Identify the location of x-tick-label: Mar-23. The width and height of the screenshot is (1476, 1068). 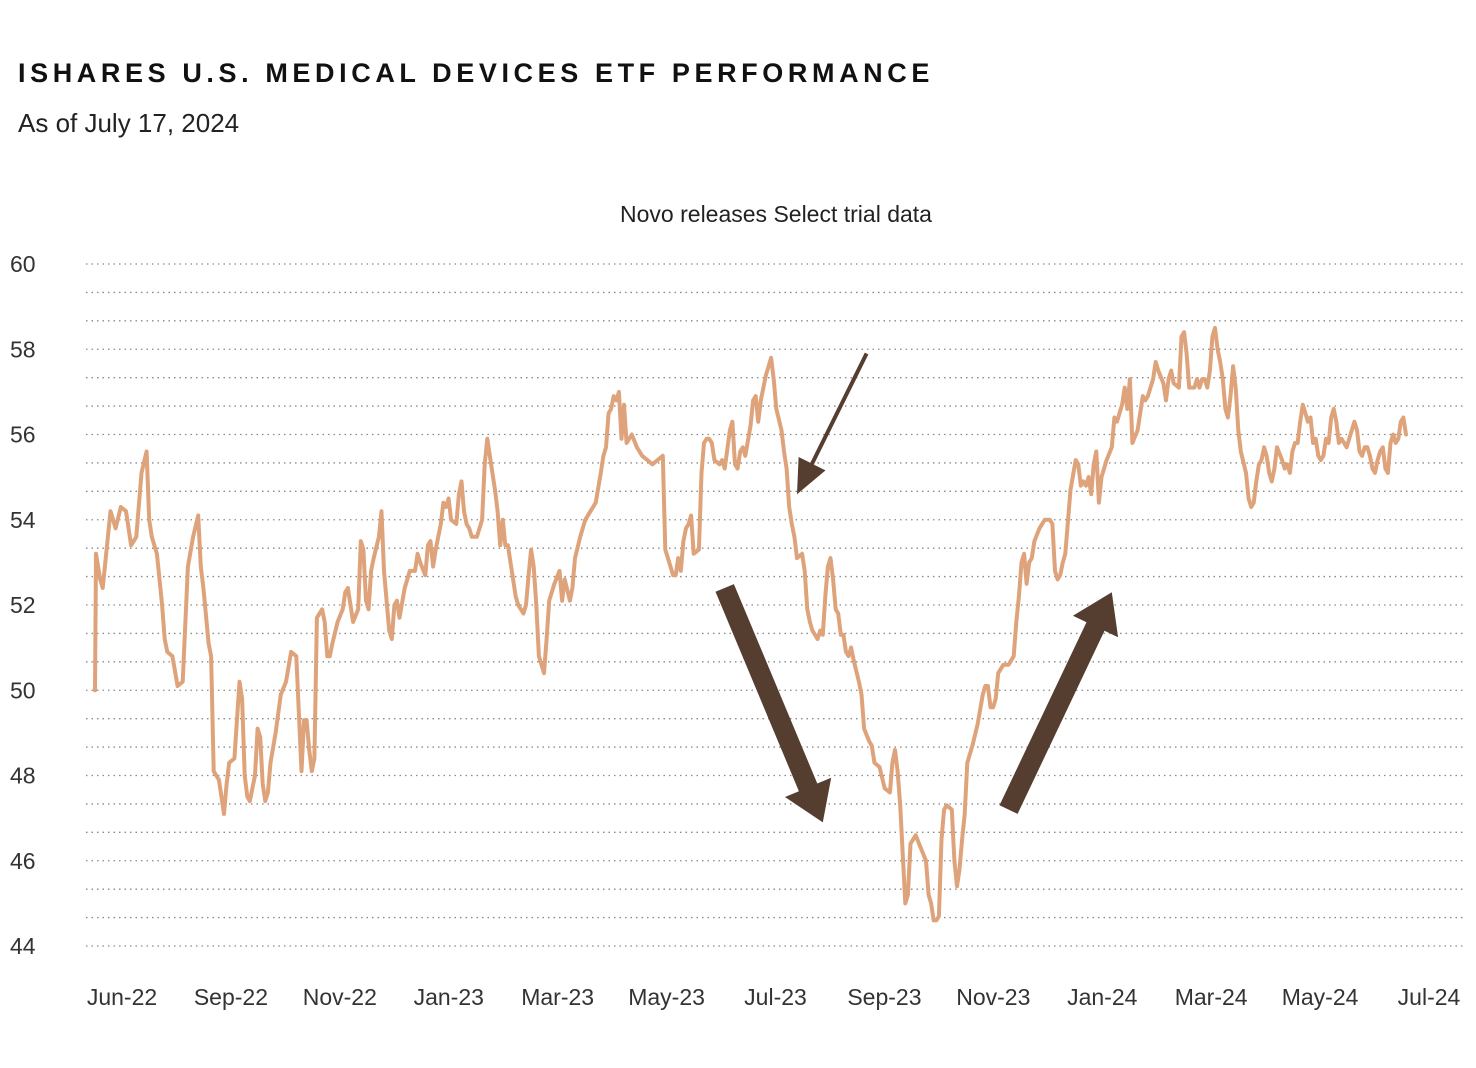
(557, 997).